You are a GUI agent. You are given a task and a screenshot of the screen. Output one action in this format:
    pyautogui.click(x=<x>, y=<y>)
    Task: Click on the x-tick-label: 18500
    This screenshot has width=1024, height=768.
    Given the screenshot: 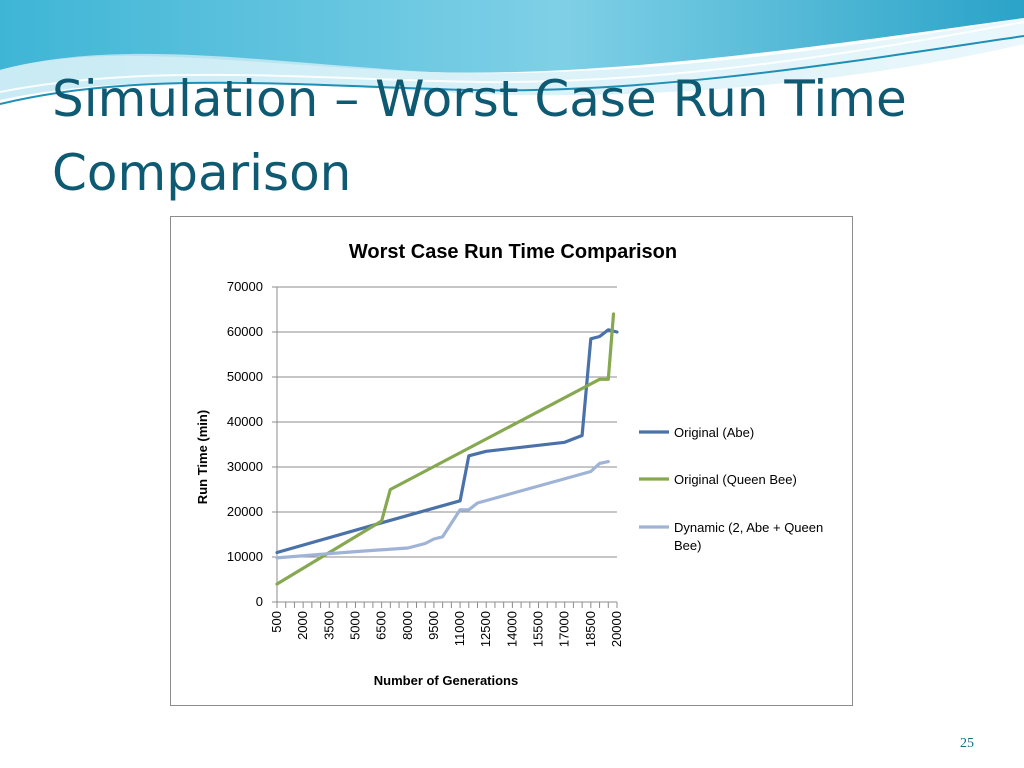 What is the action you would take?
    pyautogui.click(x=590, y=629)
    